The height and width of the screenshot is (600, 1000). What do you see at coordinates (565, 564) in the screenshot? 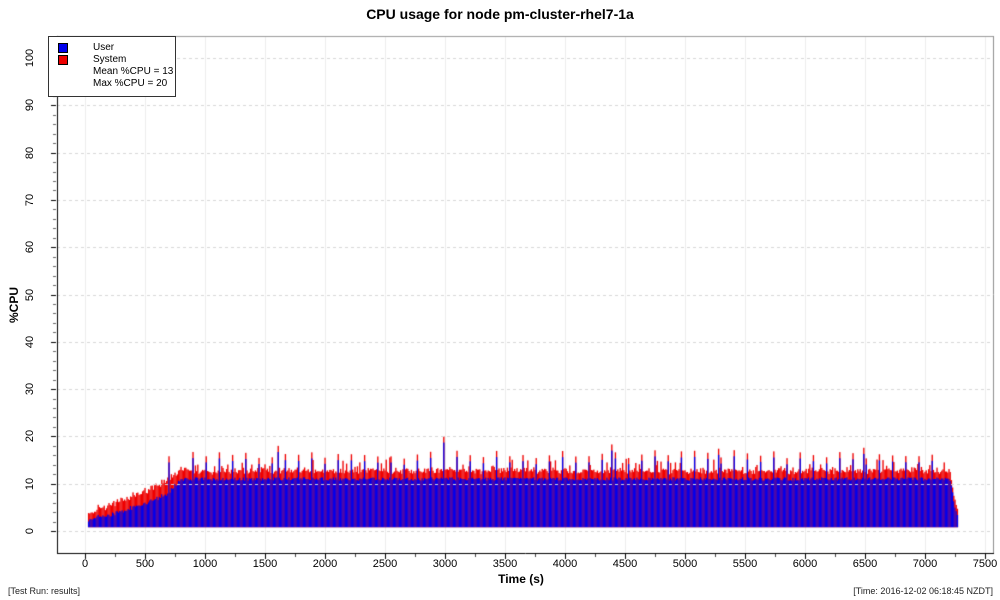
I see `x-tick-label: 4000` at bounding box center [565, 564].